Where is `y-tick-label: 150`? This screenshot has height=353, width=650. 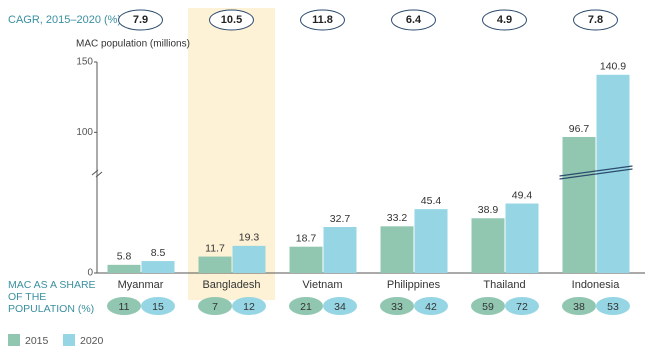
y-tick-label: 150 is located at coordinates (84, 62).